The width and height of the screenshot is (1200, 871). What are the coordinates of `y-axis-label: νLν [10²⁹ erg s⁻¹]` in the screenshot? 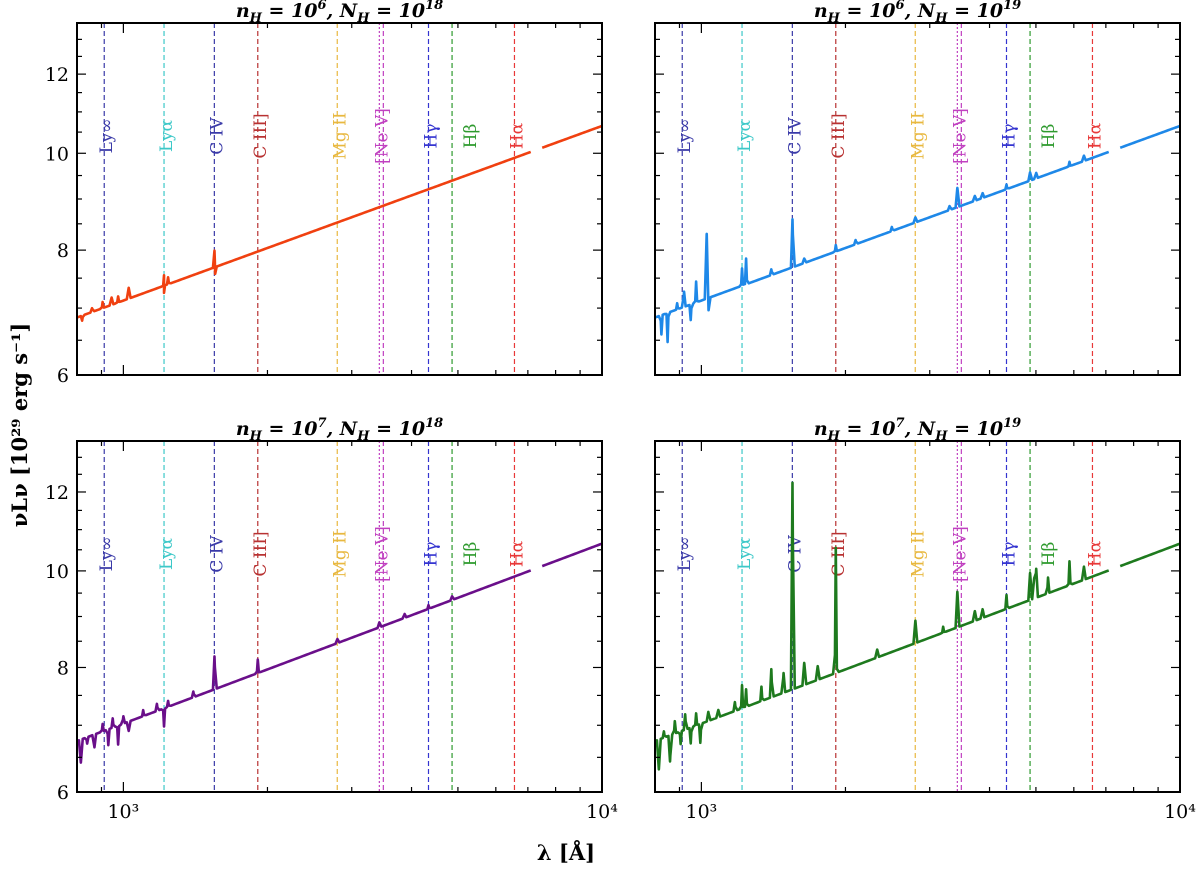 It's located at (19, 425).